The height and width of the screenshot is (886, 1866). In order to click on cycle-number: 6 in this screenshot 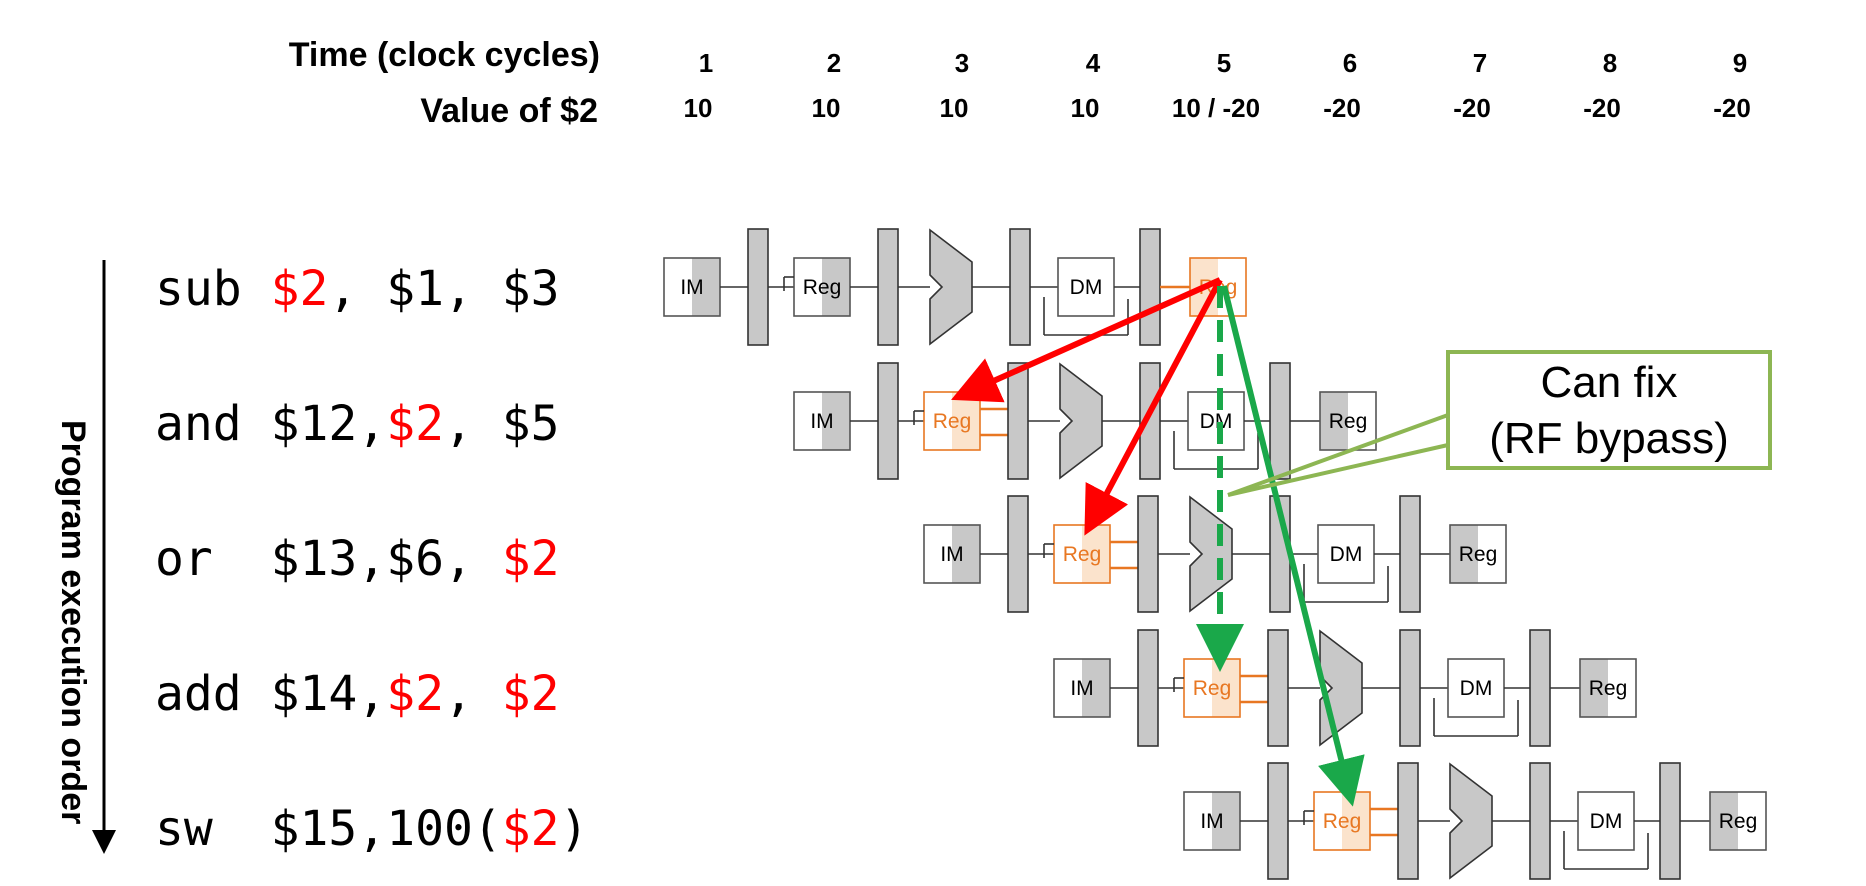, I will do `click(1350, 63)`.